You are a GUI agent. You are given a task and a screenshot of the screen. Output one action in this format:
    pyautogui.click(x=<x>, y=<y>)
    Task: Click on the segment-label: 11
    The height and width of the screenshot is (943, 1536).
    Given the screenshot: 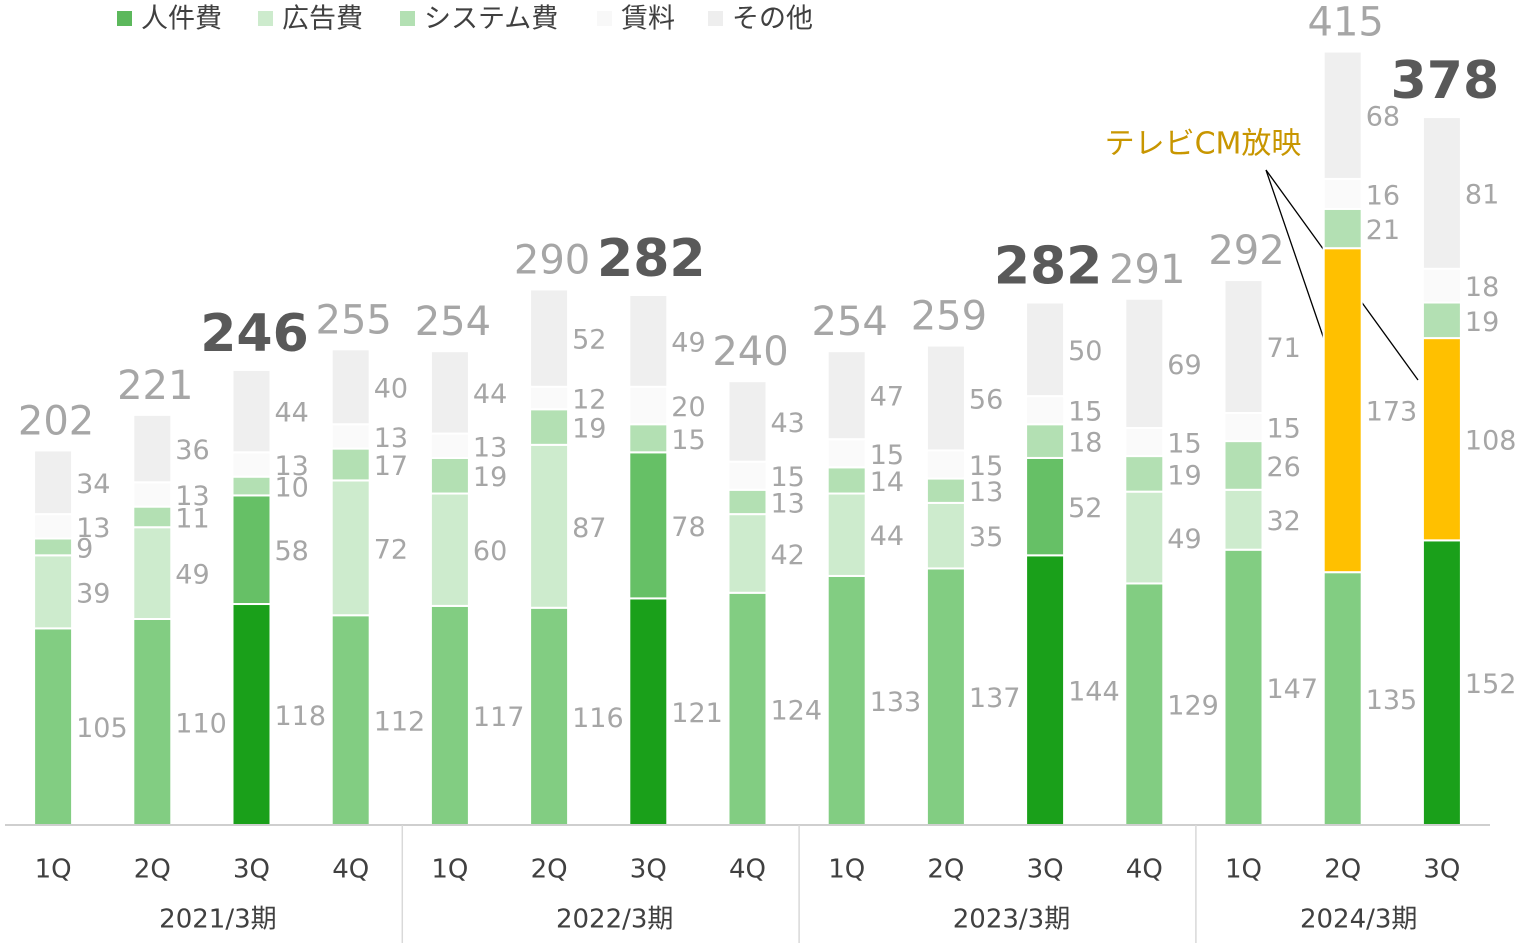 What is the action you would take?
    pyautogui.click(x=192, y=518)
    